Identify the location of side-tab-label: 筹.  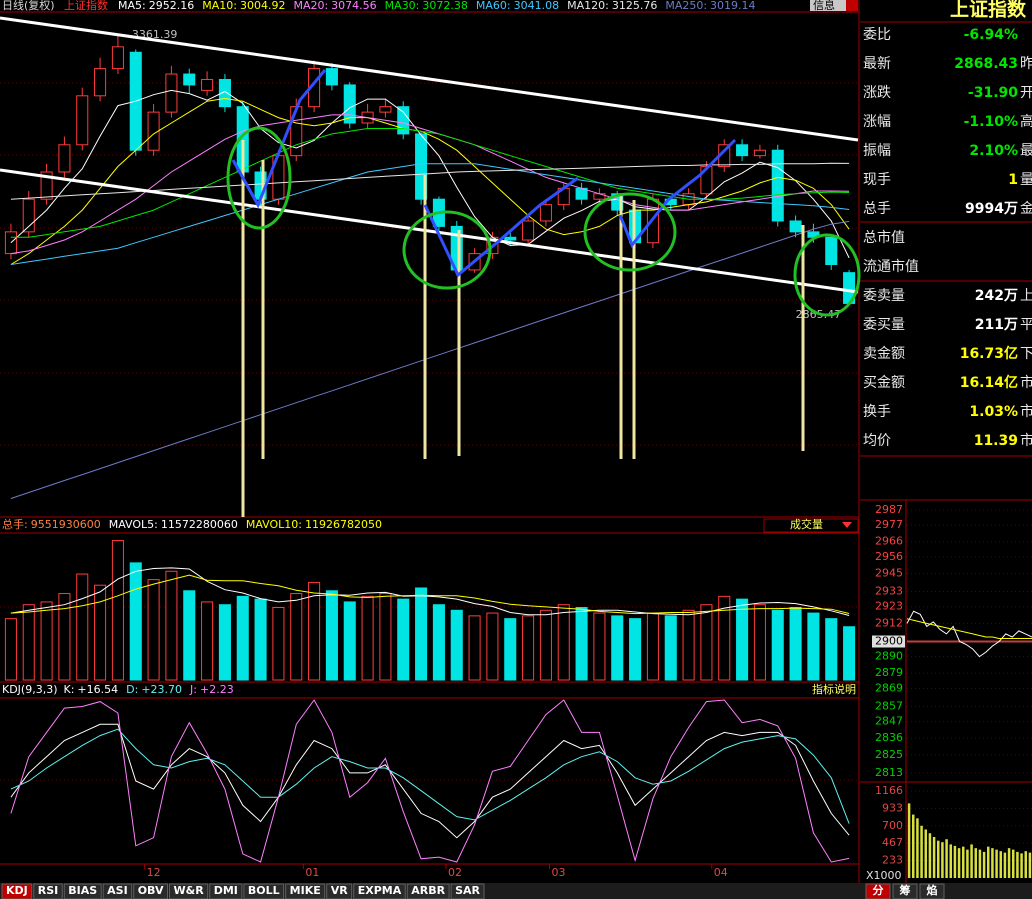
(905, 890).